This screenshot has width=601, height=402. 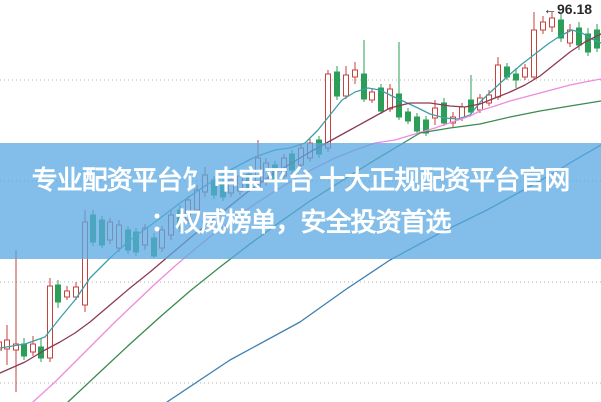 What do you see at coordinates (575, 9) in the screenshot?
I see `price-value: 96.18` at bounding box center [575, 9].